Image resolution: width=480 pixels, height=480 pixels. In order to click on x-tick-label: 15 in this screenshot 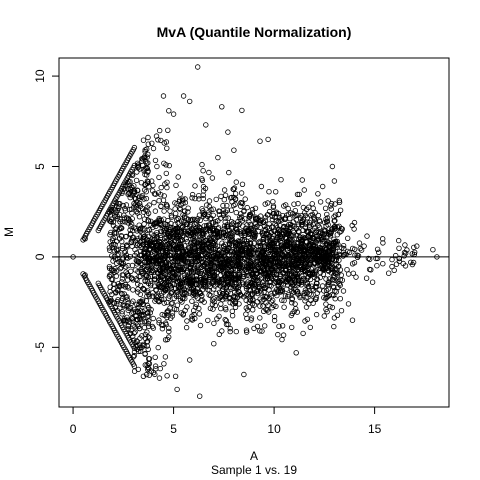, I will do `click(375, 429)`.